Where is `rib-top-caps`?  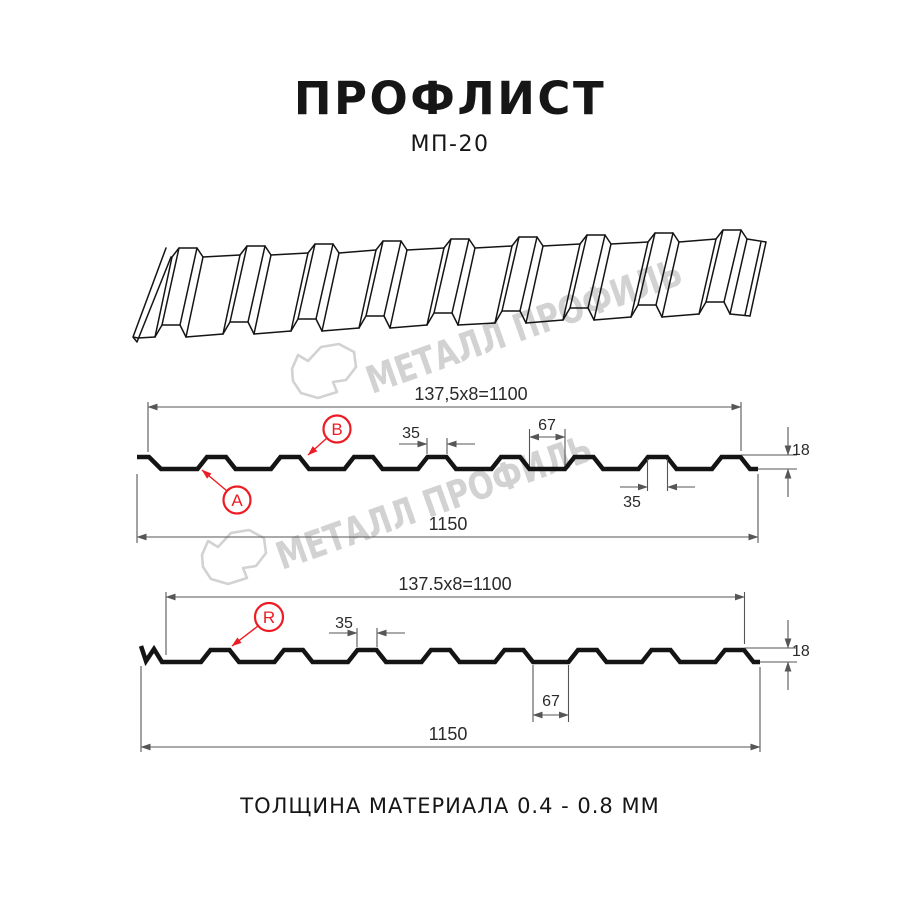 rib-top-caps is located at coordinates (459, 243).